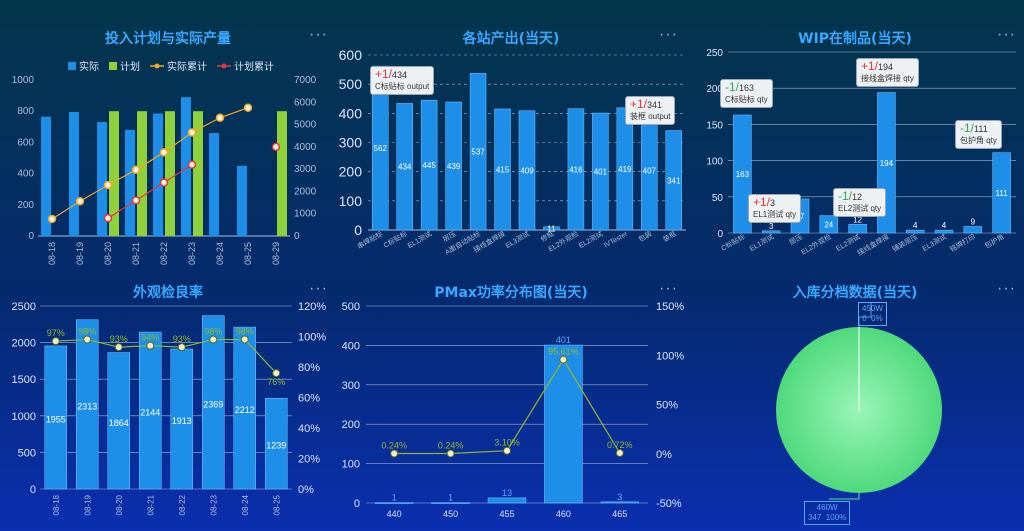  What do you see at coordinates (511, 293) in the screenshot?
I see `panel-title: PMax功率分布图(当天)` at bounding box center [511, 293].